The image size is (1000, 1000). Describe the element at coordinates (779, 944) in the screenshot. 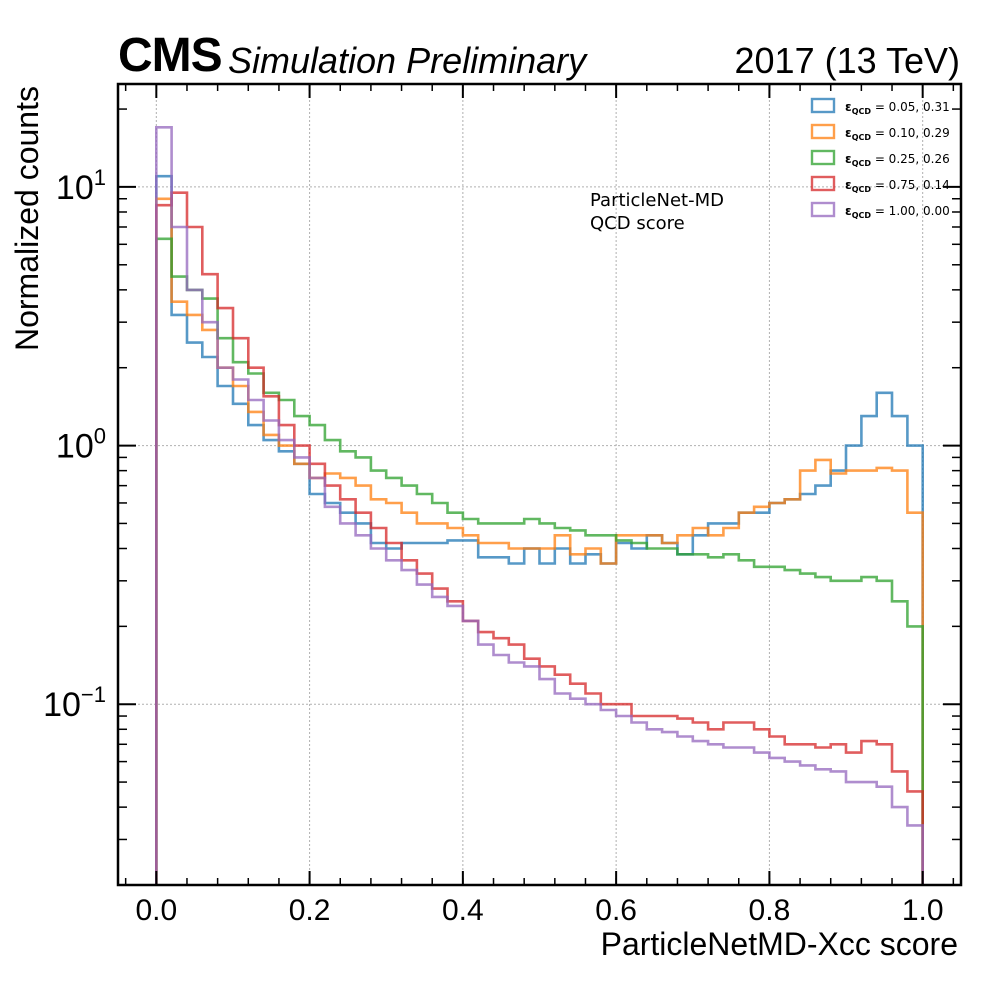

I see `x-axis-label: ParticleNetMD-Xcc score` at that location.